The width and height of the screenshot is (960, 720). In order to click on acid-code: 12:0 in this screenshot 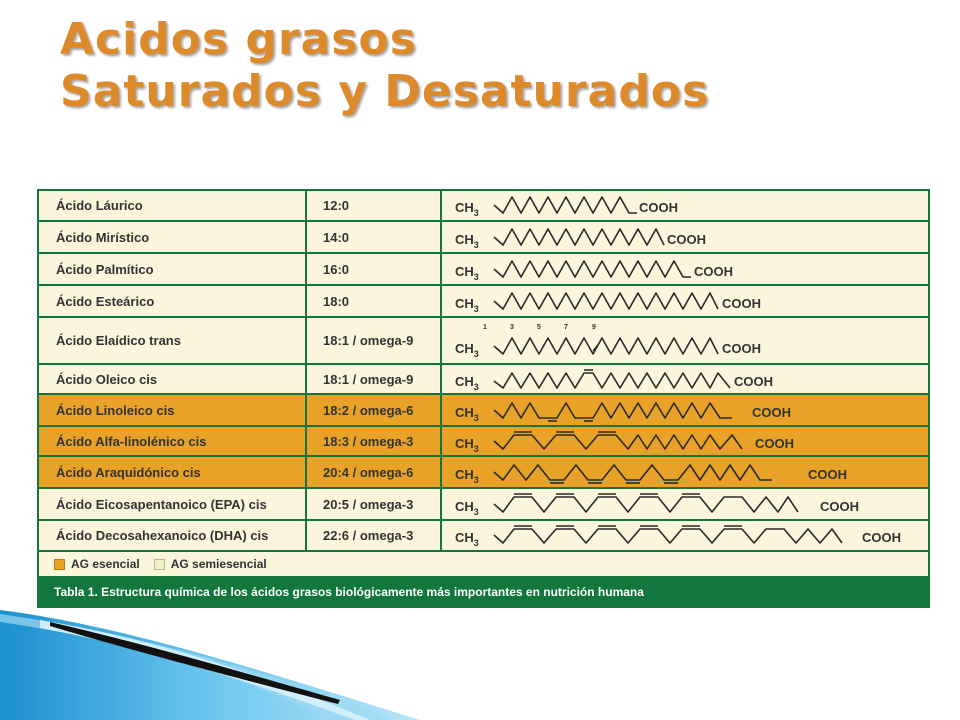, I will do `click(374, 205)`.